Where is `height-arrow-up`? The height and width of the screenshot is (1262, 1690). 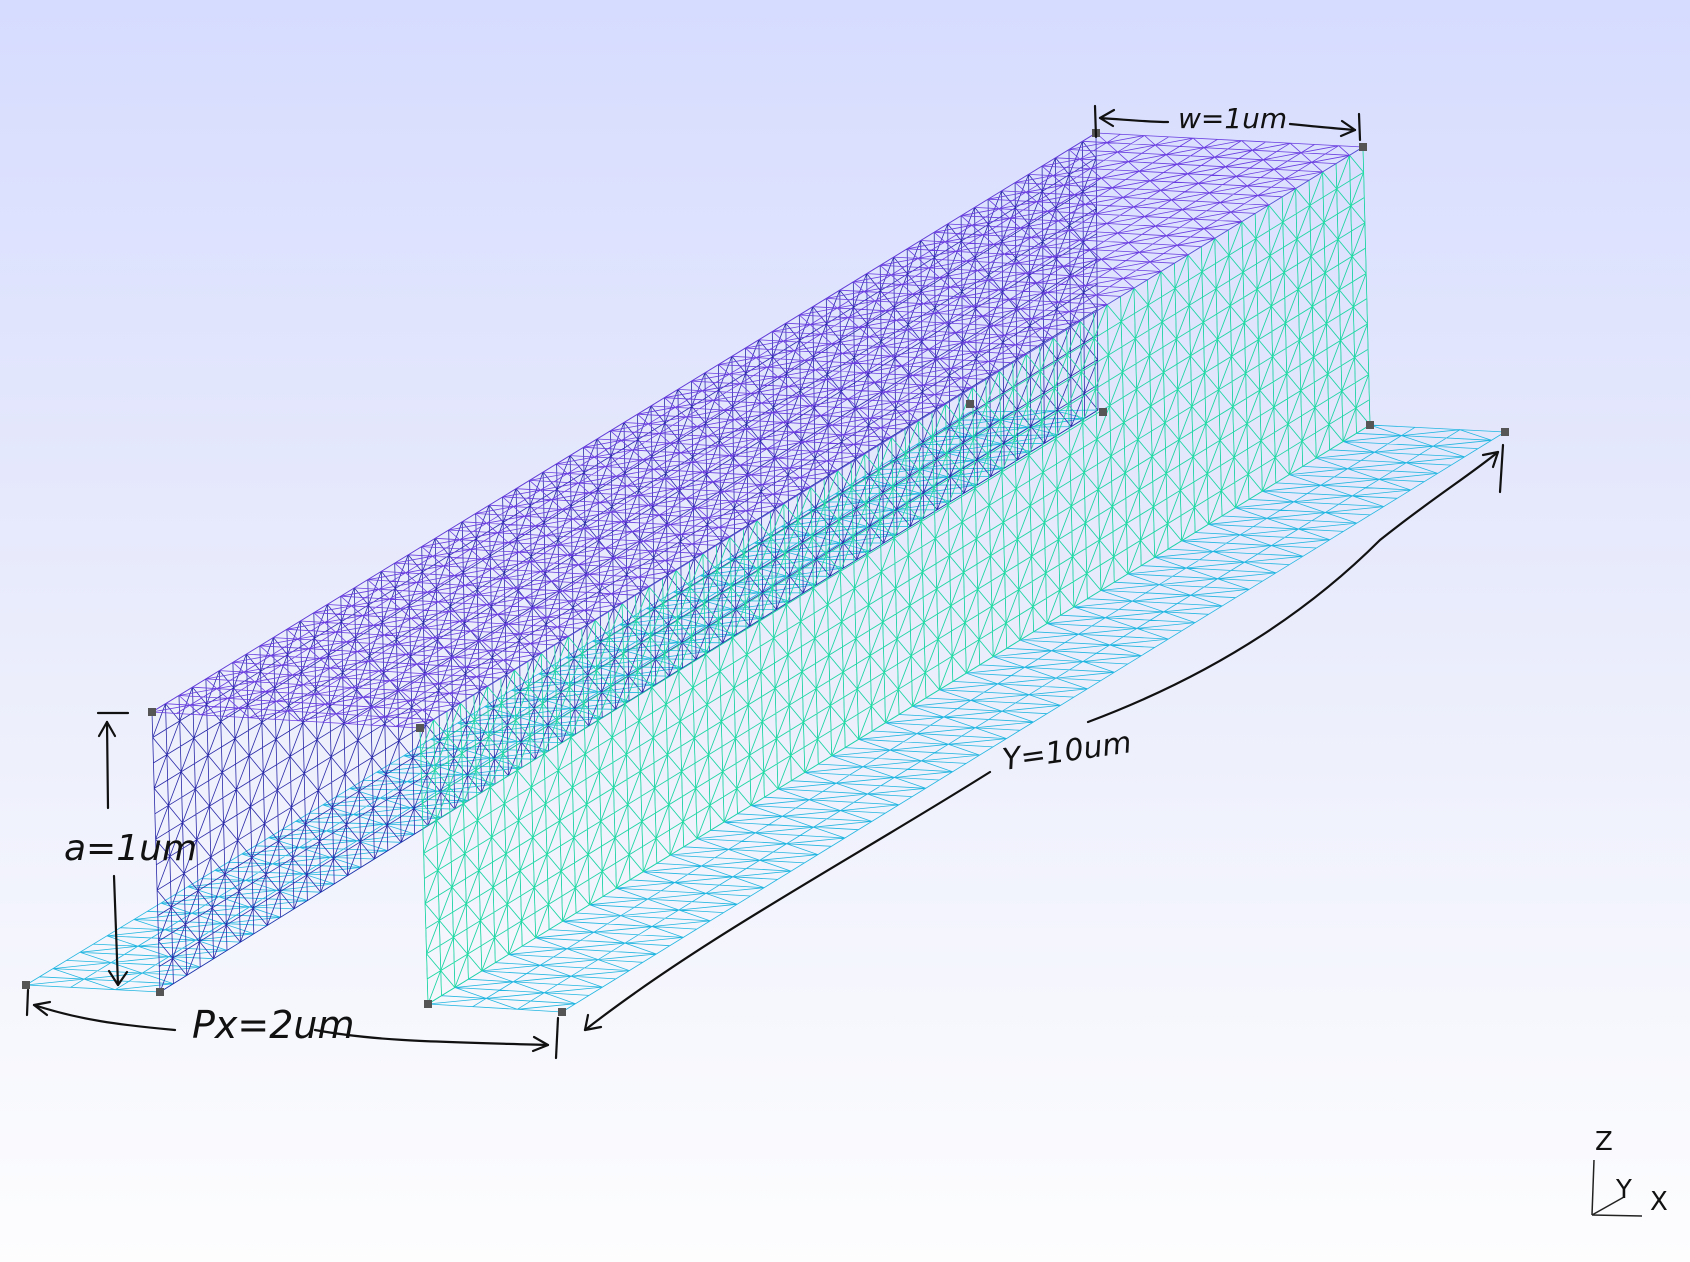
height-arrow-up is located at coordinates (107, 765).